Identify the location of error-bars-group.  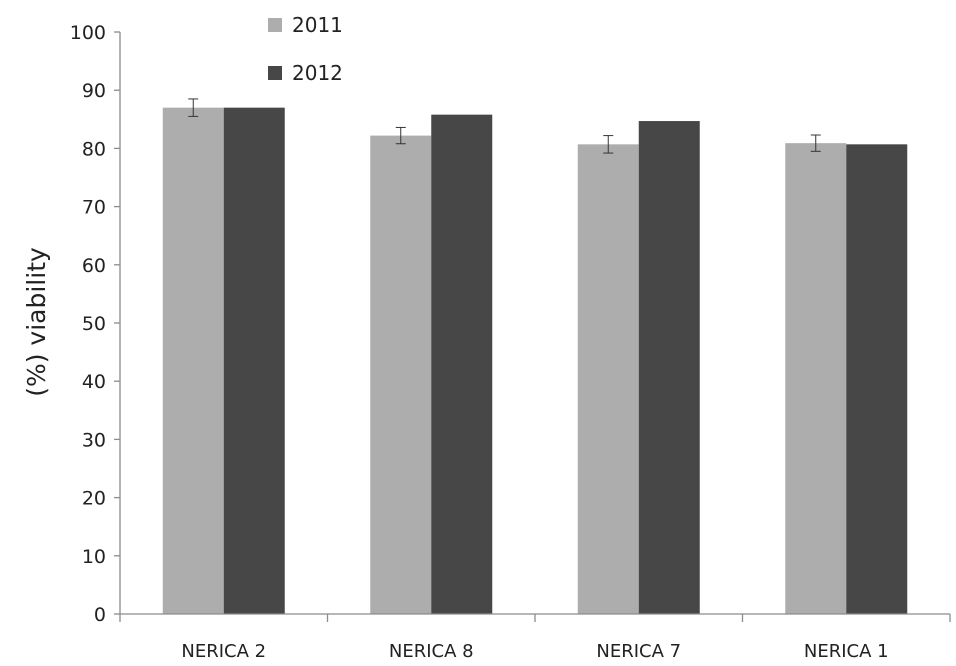
(504, 126).